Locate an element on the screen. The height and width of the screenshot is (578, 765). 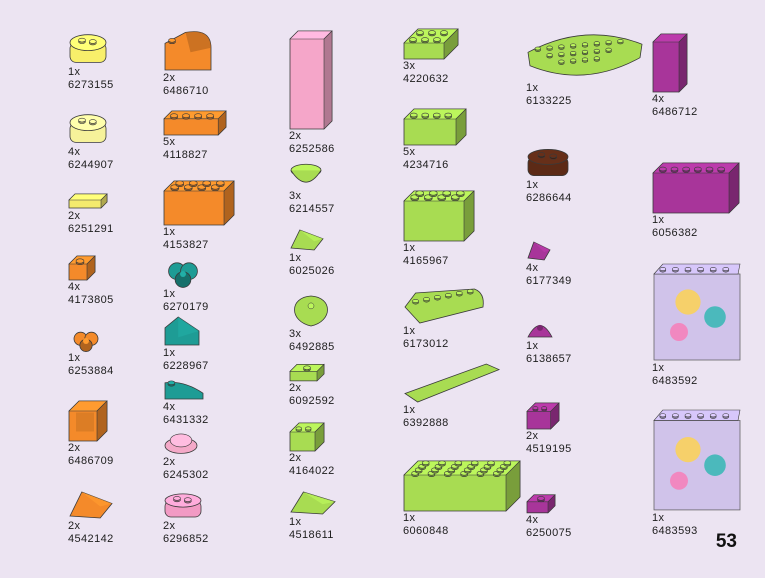
part-4153827: 1x 4153827 is located at coordinates (218, 216).